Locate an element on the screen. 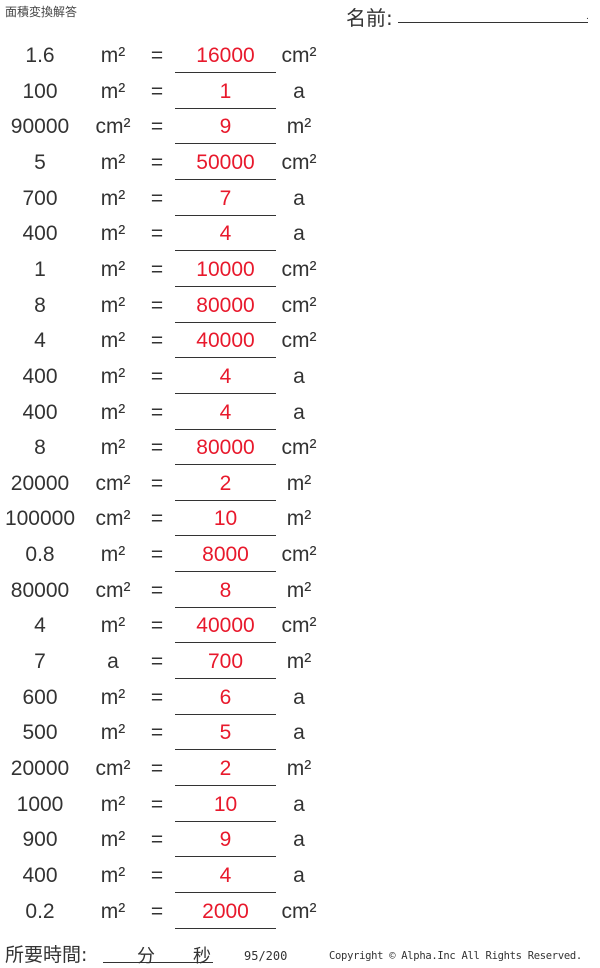 The image size is (600, 968). answer-value: 16000 is located at coordinates (225, 55).